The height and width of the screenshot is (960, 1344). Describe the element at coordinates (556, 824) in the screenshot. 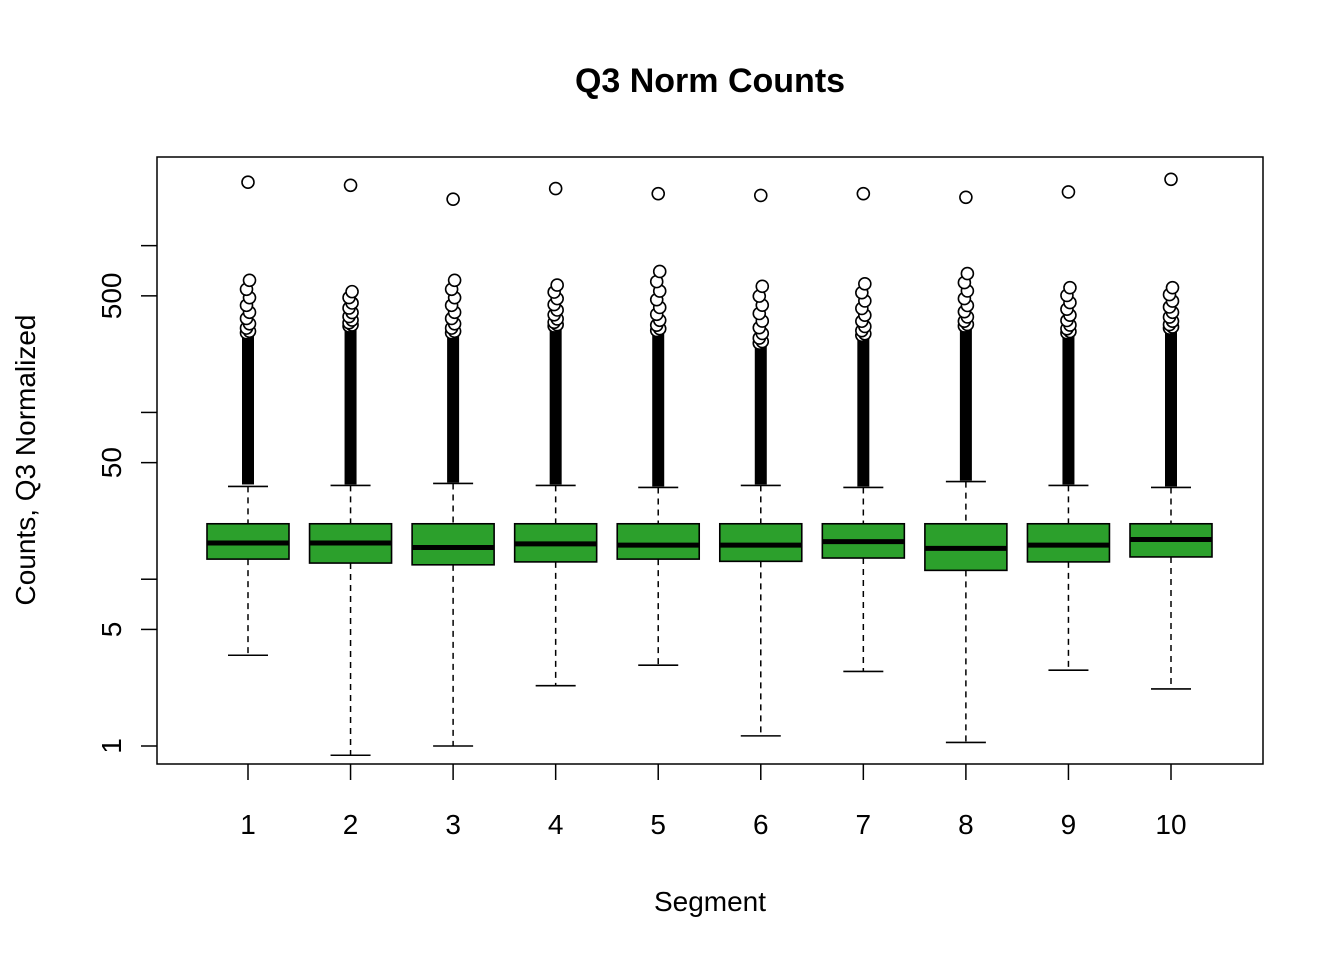

I see `x-tick-label-4: 4` at that location.